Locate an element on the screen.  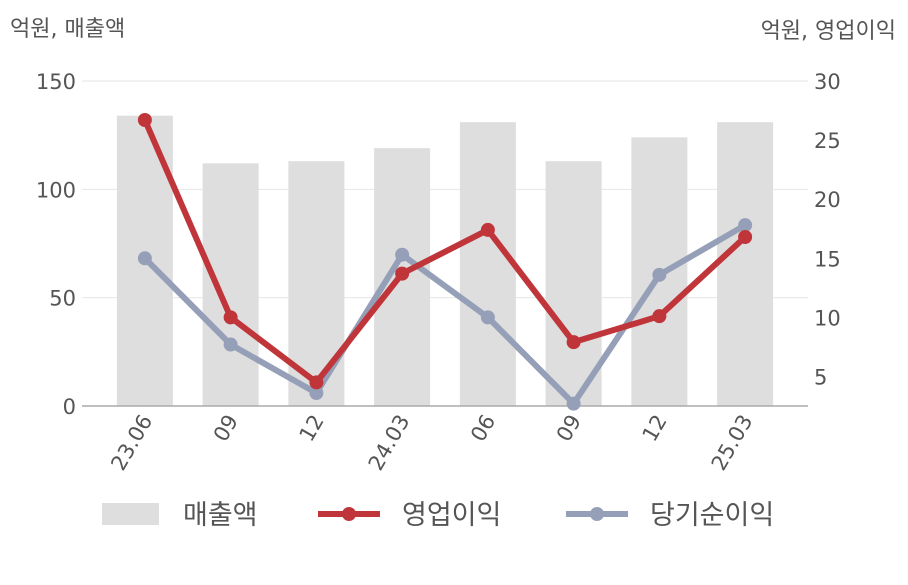
x-axis-tick-label: 23.06 is located at coordinates (131, 443).